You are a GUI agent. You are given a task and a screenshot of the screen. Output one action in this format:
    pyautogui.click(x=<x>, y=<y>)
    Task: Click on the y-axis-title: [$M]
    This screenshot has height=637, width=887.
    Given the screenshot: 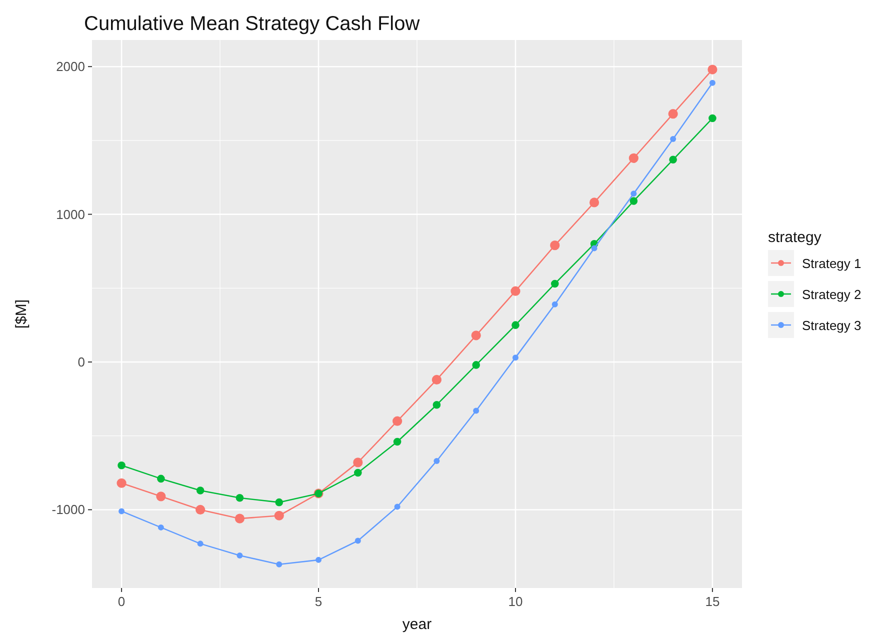 What is the action you would take?
    pyautogui.click(x=21, y=314)
    